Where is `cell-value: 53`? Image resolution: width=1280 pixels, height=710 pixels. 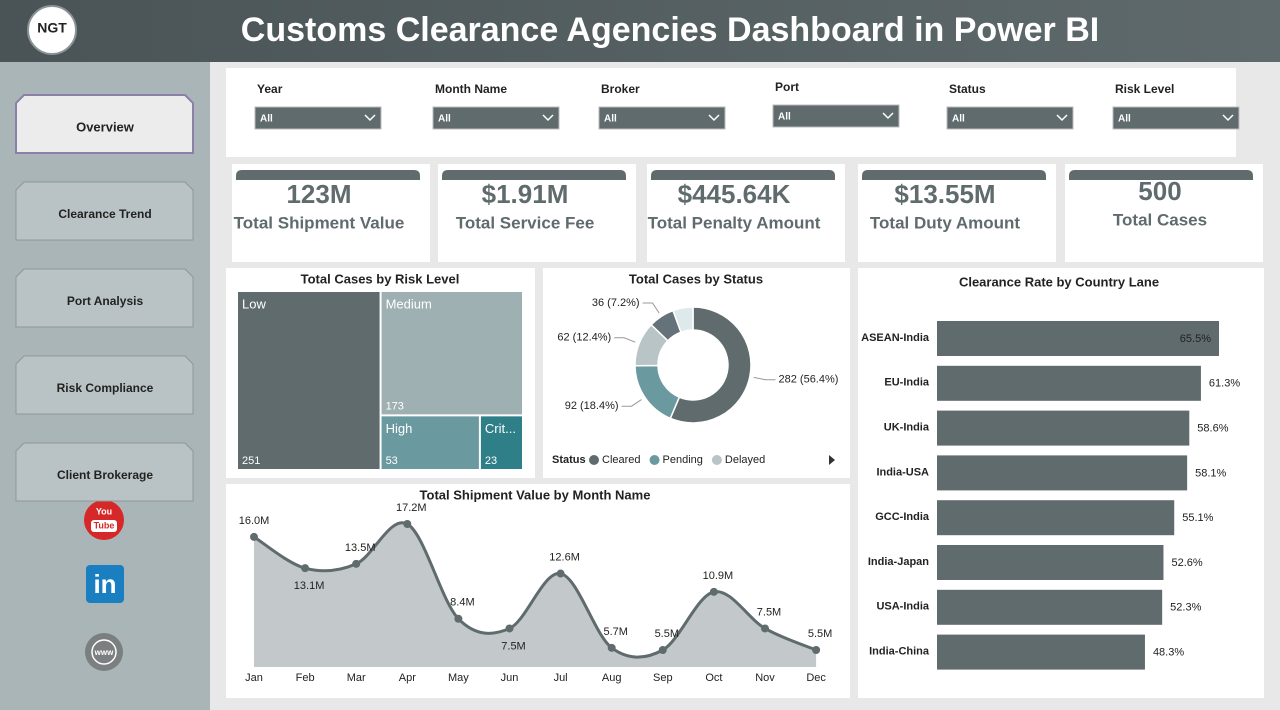 cell-value: 53 is located at coordinates (392, 461).